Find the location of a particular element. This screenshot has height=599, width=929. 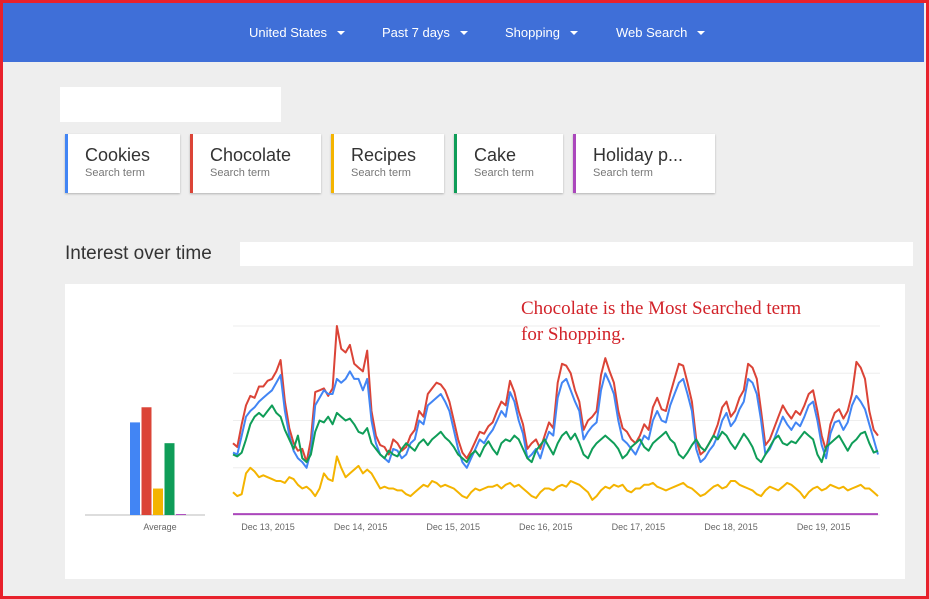

average-bar-cookies is located at coordinates (135, 468).